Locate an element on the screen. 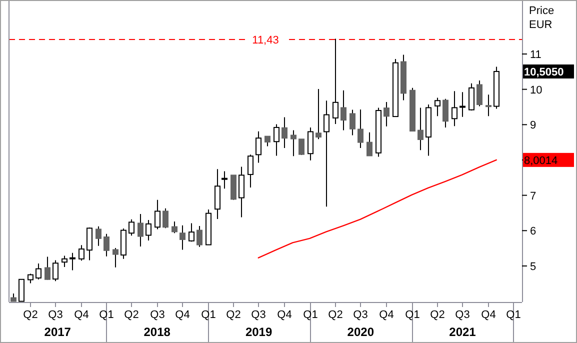 Image resolution: width=577 pixels, height=343 pixels. text: 2017 is located at coordinates (58, 332).